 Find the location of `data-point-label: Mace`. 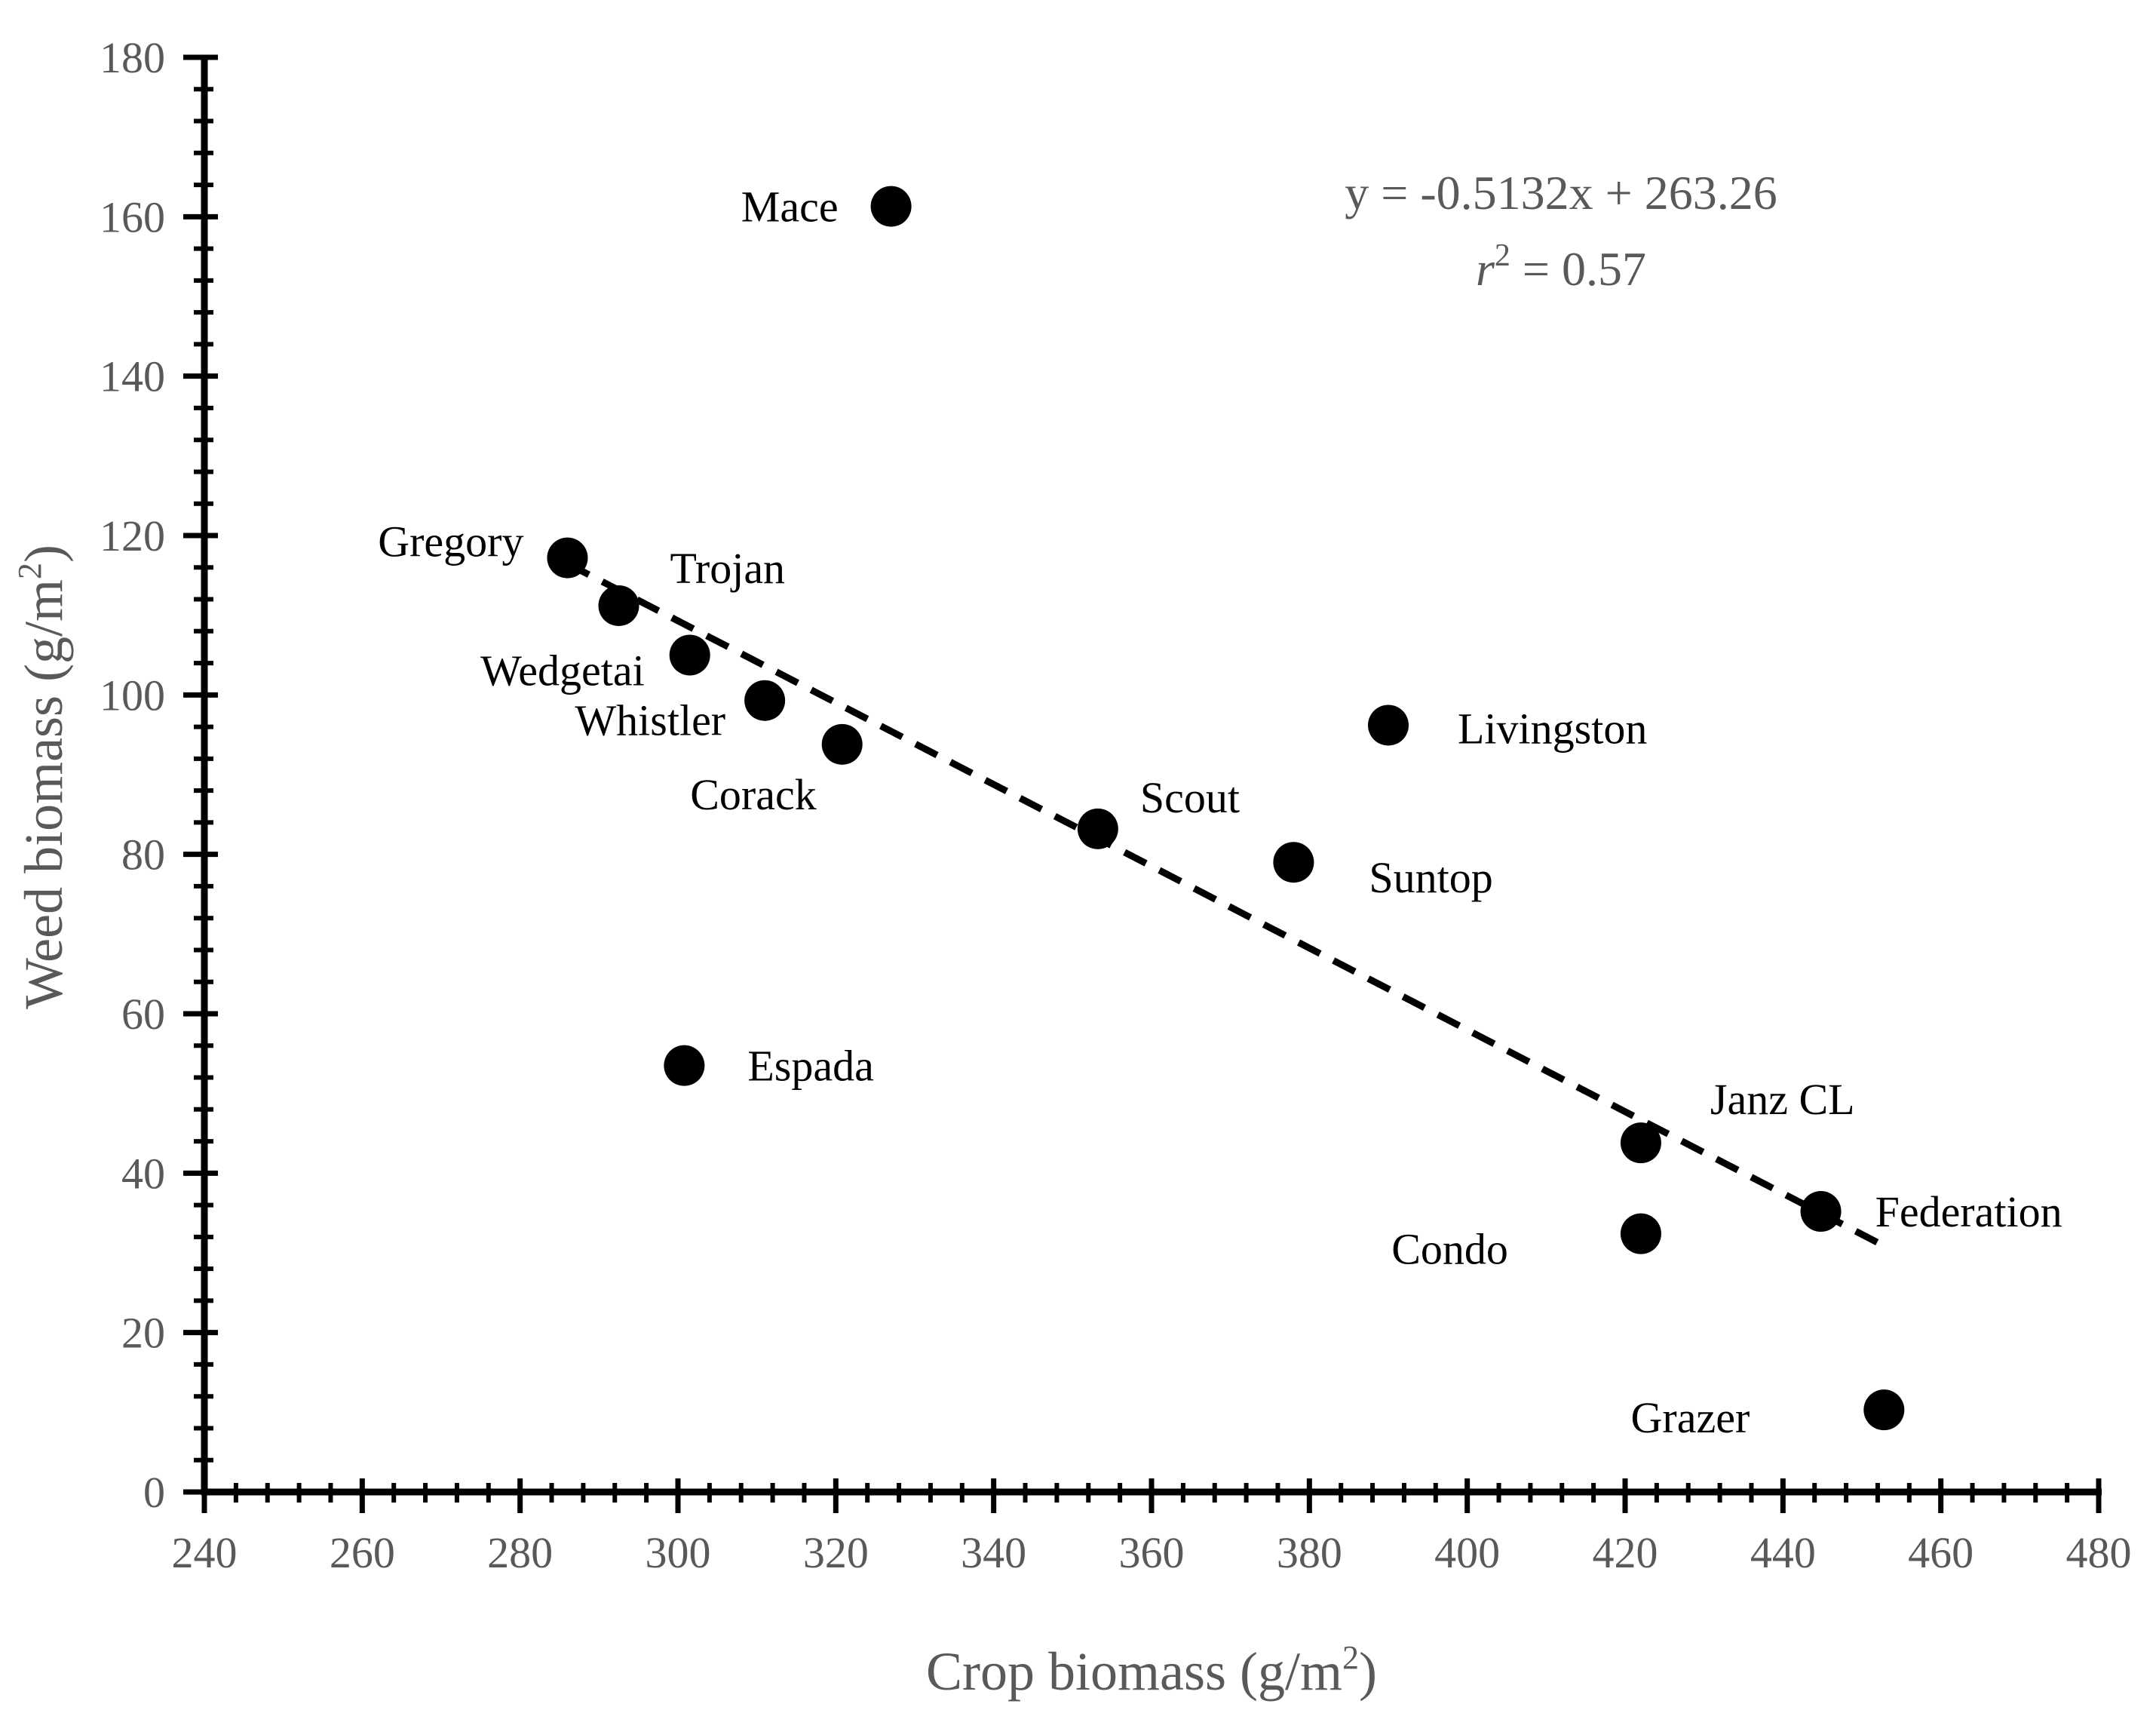

data-point-label: Mace is located at coordinates (790, 207).